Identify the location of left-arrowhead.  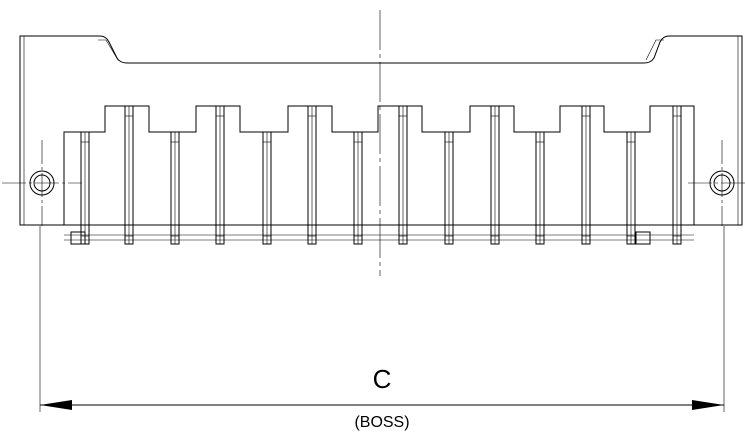
(56, 405).